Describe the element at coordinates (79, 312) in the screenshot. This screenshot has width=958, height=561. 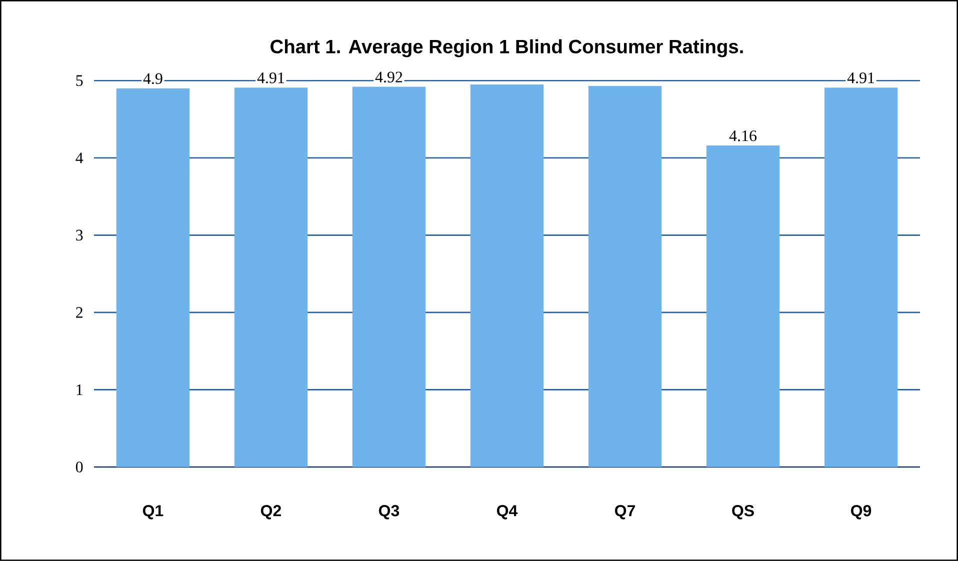
I see `y-tick-label: 2` at that location.